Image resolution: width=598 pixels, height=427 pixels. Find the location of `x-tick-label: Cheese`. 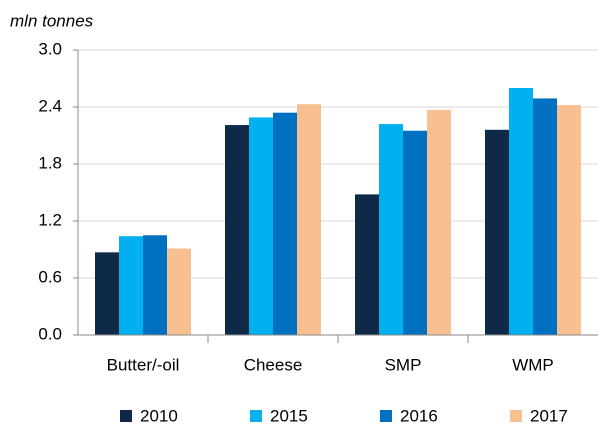

x-tick-label: Cheese is located at coordinates (273, 364).